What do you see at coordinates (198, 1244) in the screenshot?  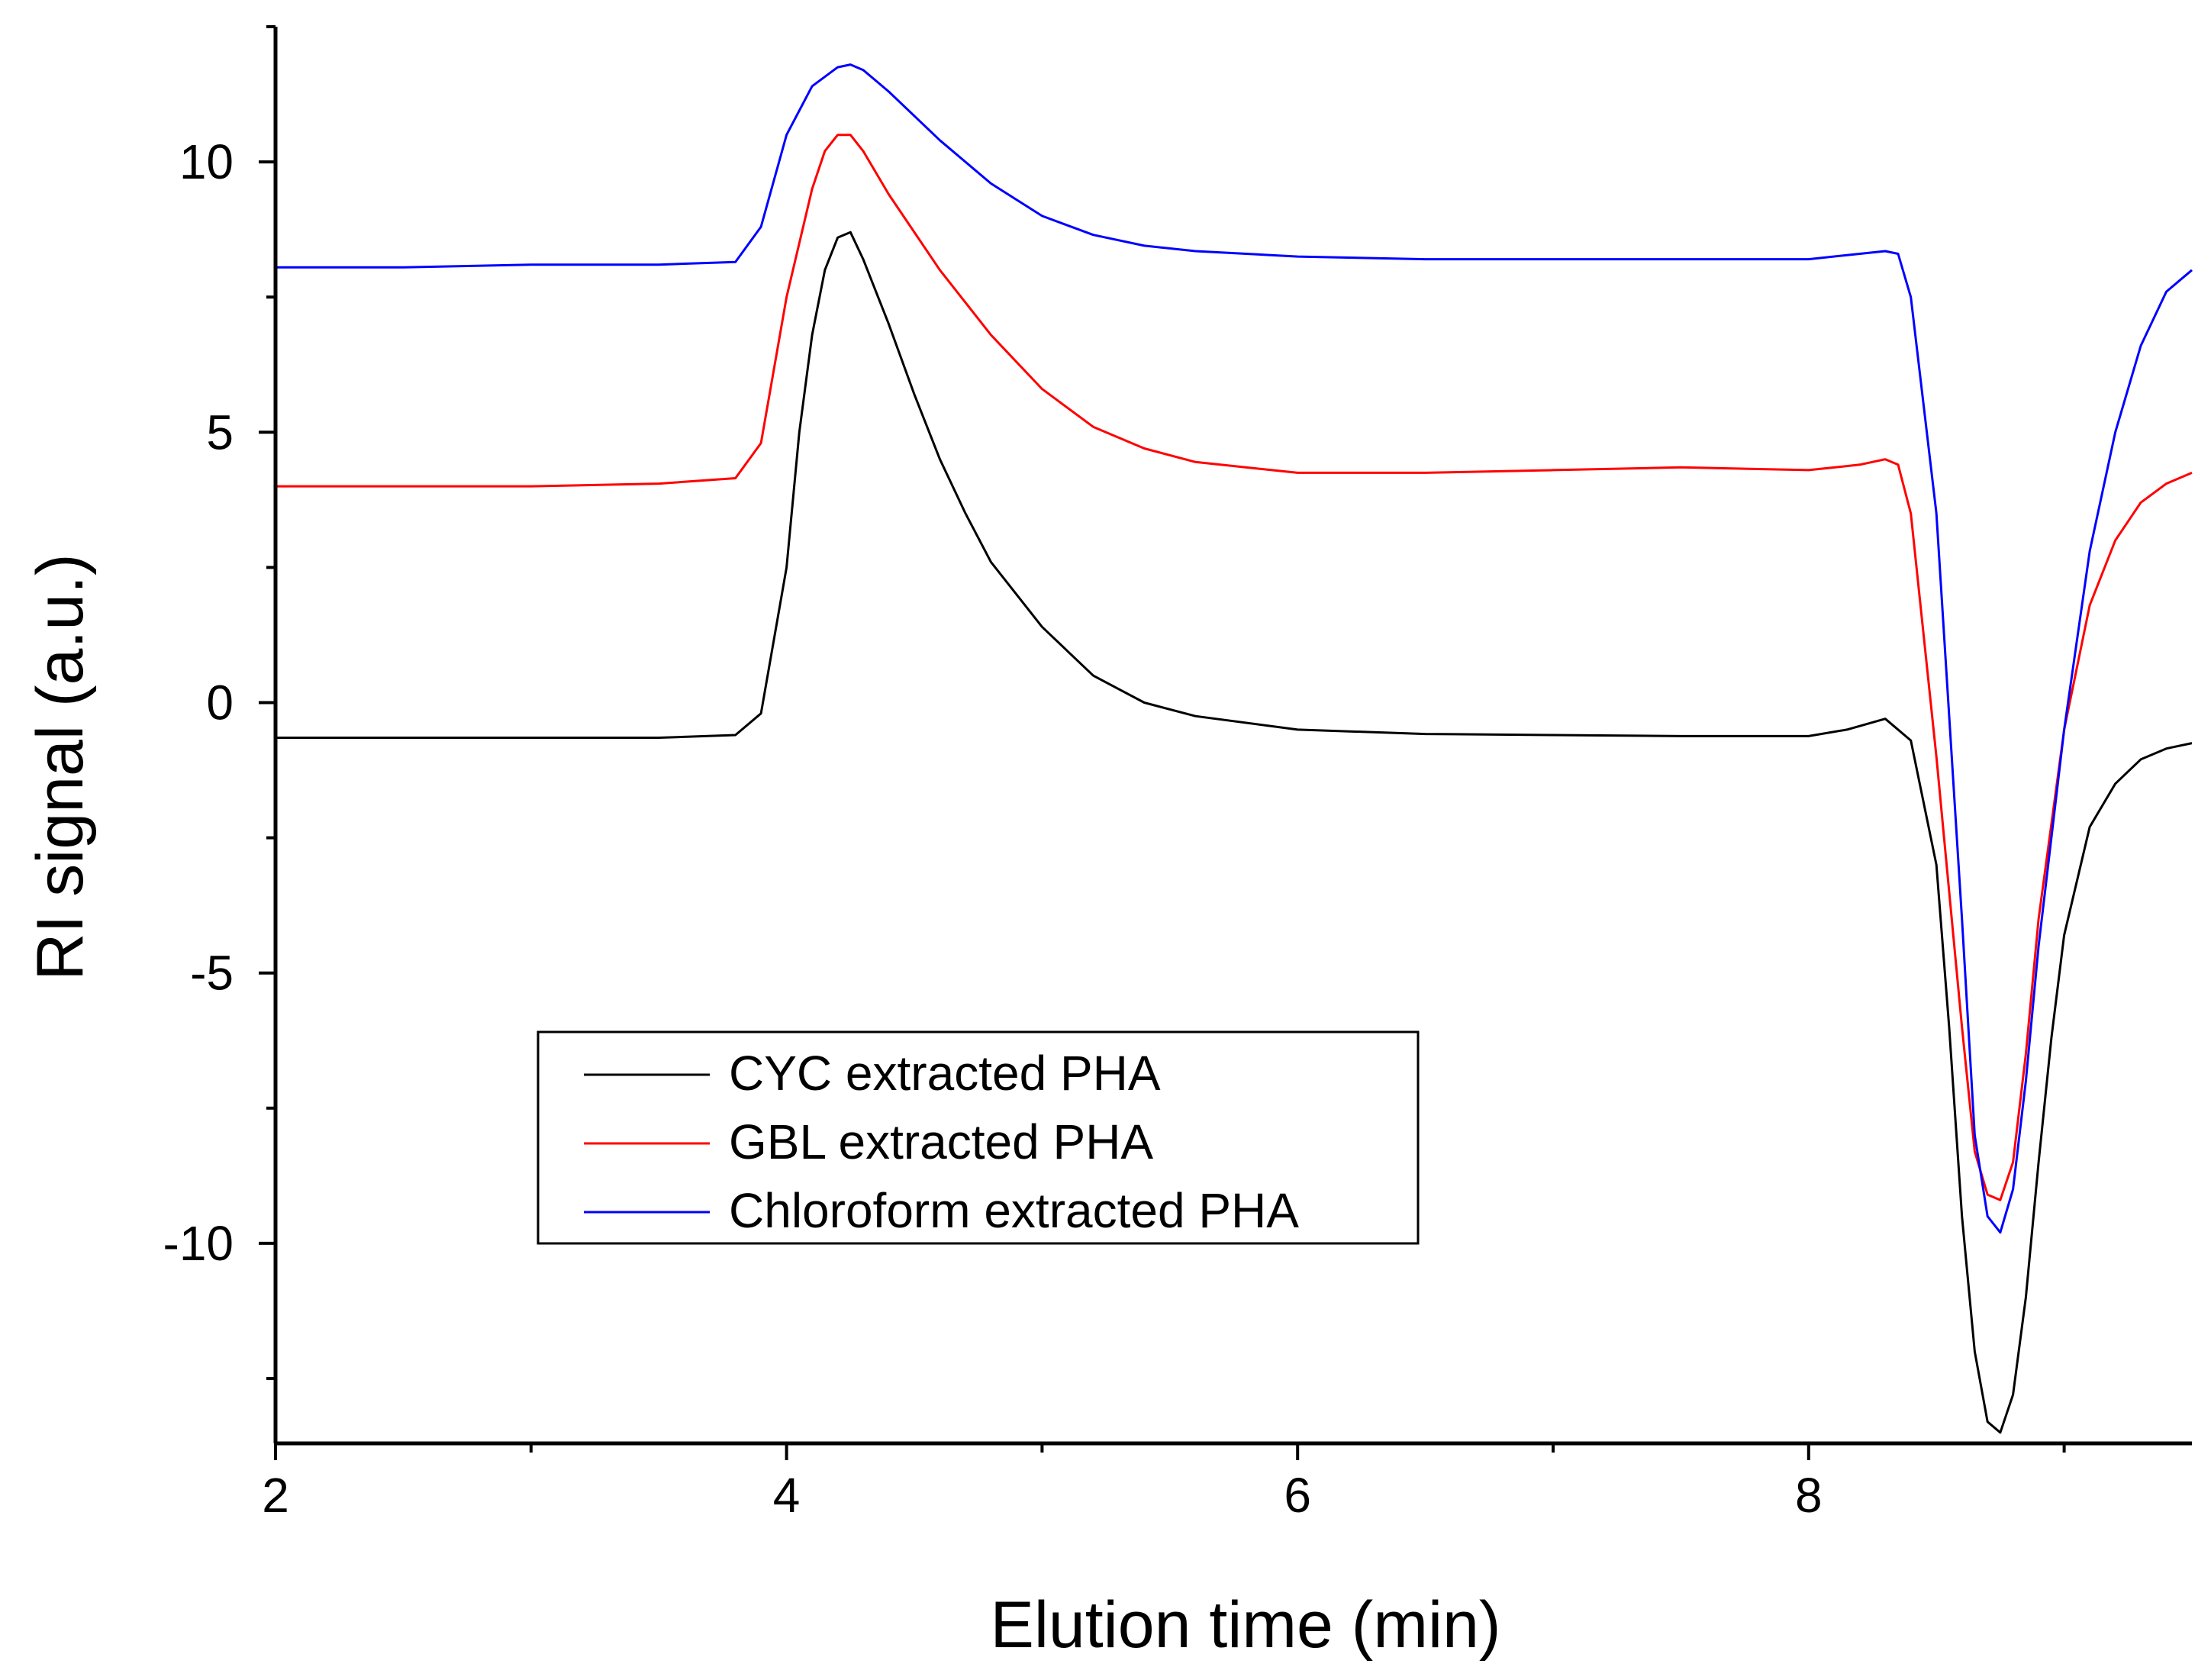 I see `y-tick-label--10: -10` at bounding box center [198, 1244].